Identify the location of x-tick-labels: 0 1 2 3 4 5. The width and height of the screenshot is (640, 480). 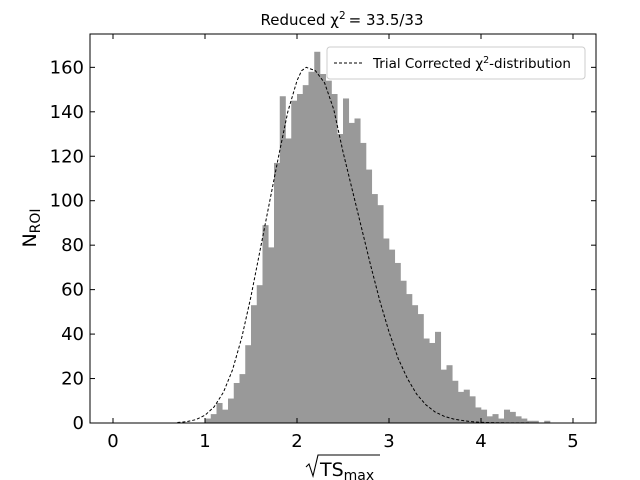
(342, 441).